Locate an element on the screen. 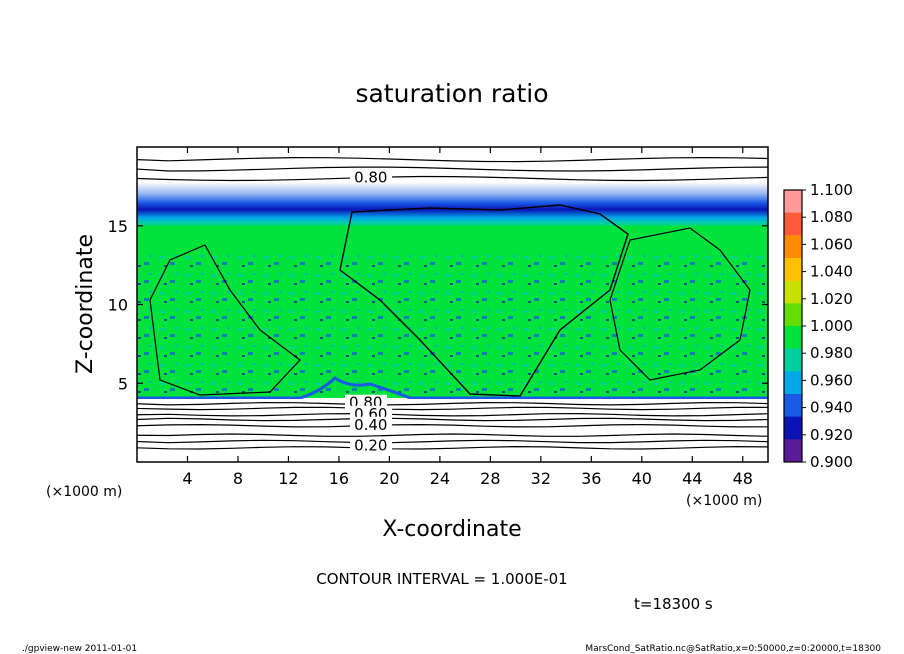 This screenshot has width=904, height=654. colorbar-tick-label-2: 1.060 is located at coordinates (831, 244).